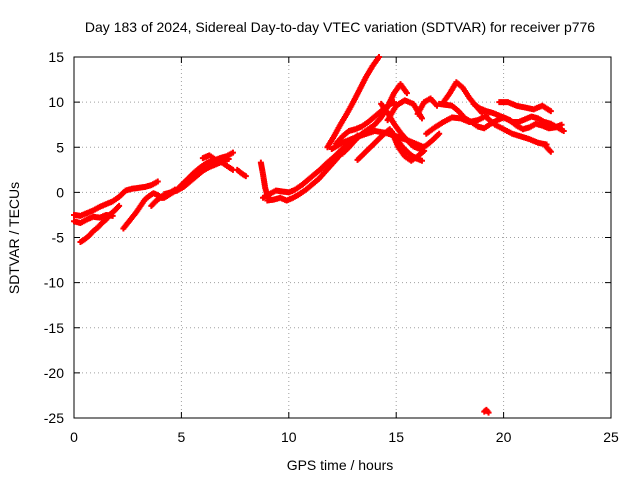  Describe the element at coordinates (56, 102) in the screenshot. I see `y-tick-label: 10` at that location.